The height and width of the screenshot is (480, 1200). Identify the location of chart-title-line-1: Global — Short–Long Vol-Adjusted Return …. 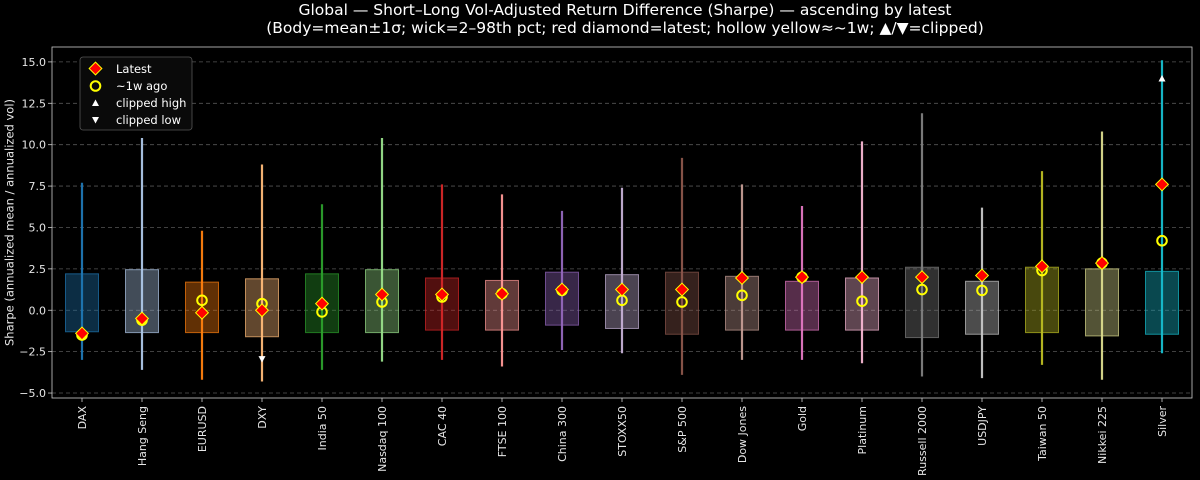
(624, 10).